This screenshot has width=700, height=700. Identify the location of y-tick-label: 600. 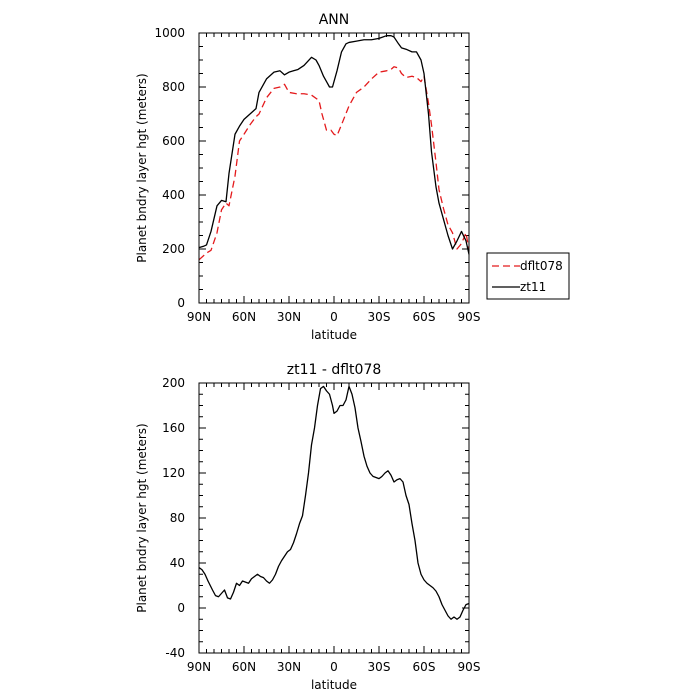
(173, 141).